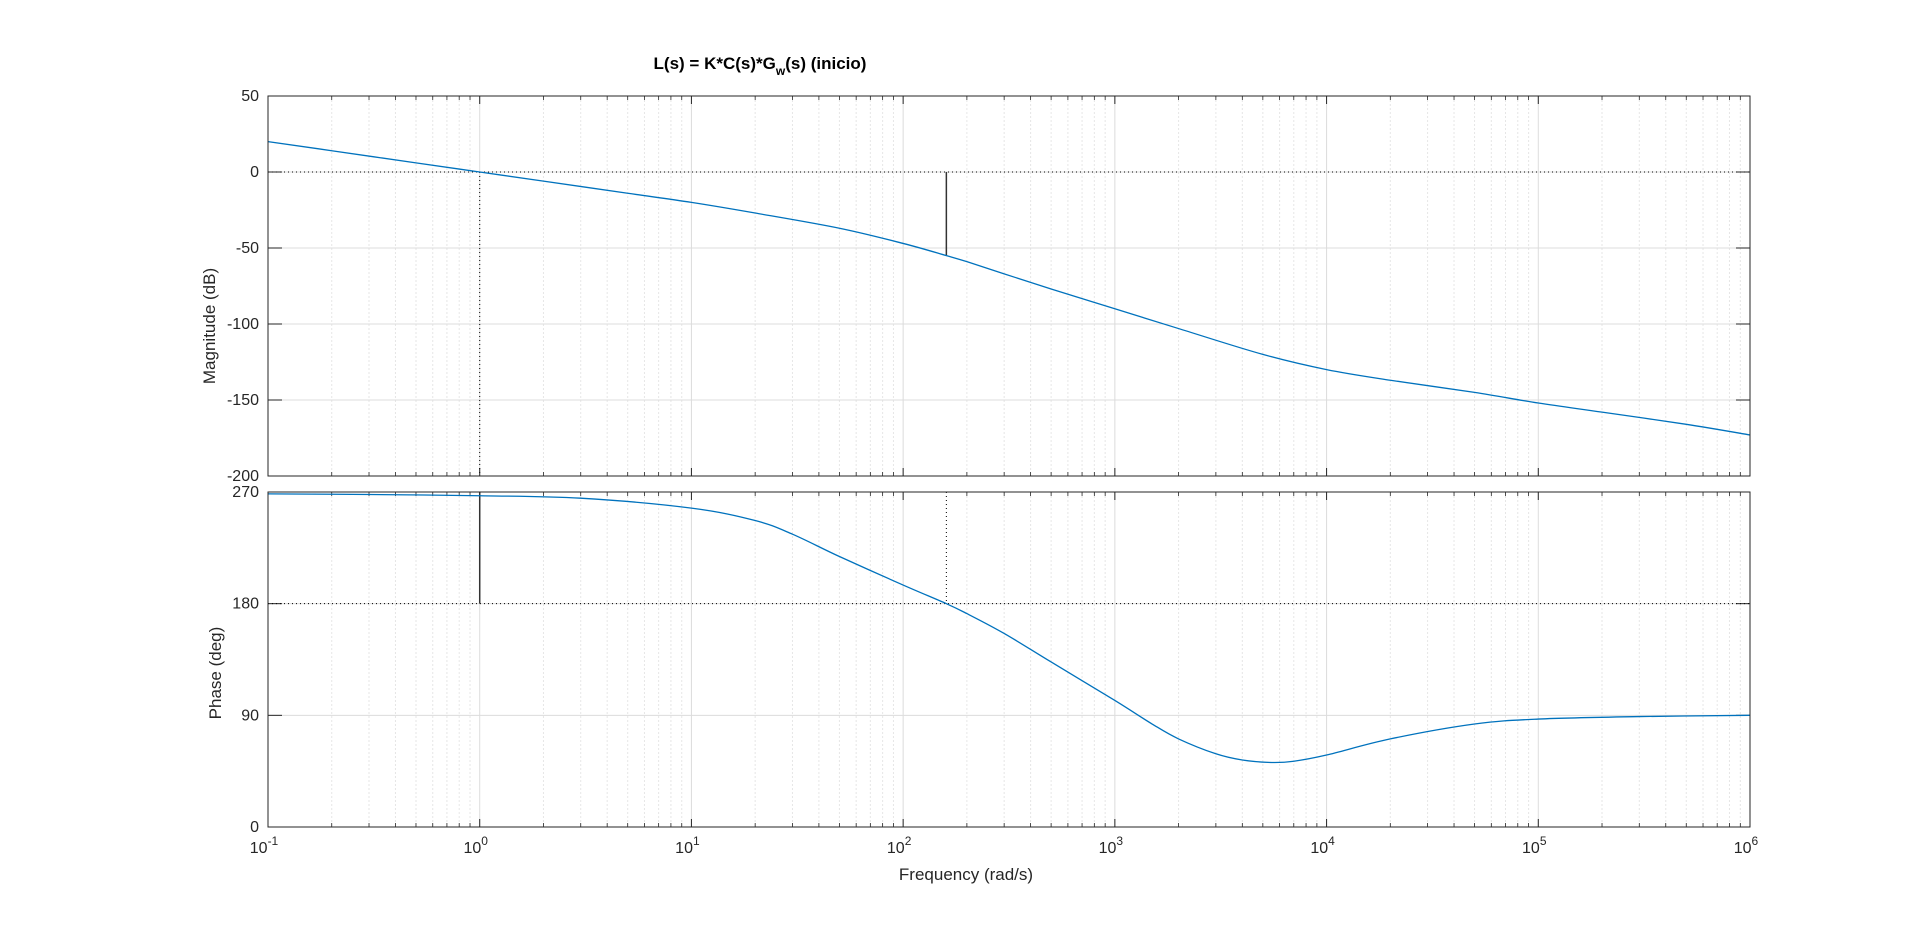 This screenshot has width=1920, height=926. Describe the element at coordinates (245, 604) in the screenshot. I see `phase-y-tick-label: 180` at that location.